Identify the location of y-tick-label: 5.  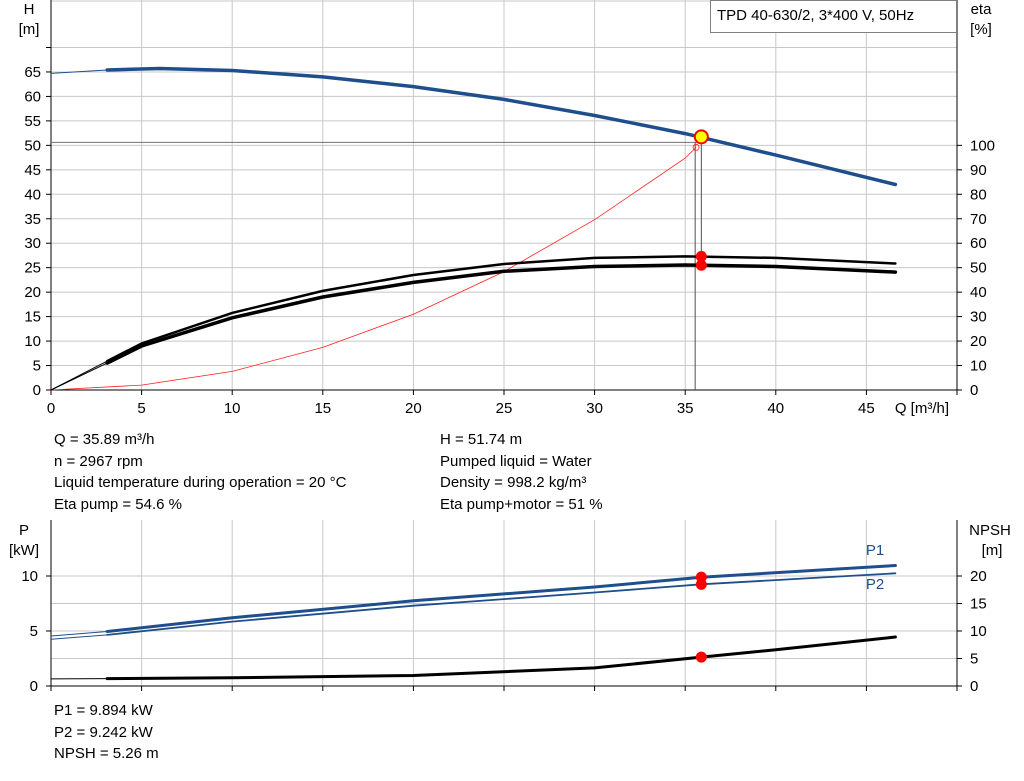
(37, 366).